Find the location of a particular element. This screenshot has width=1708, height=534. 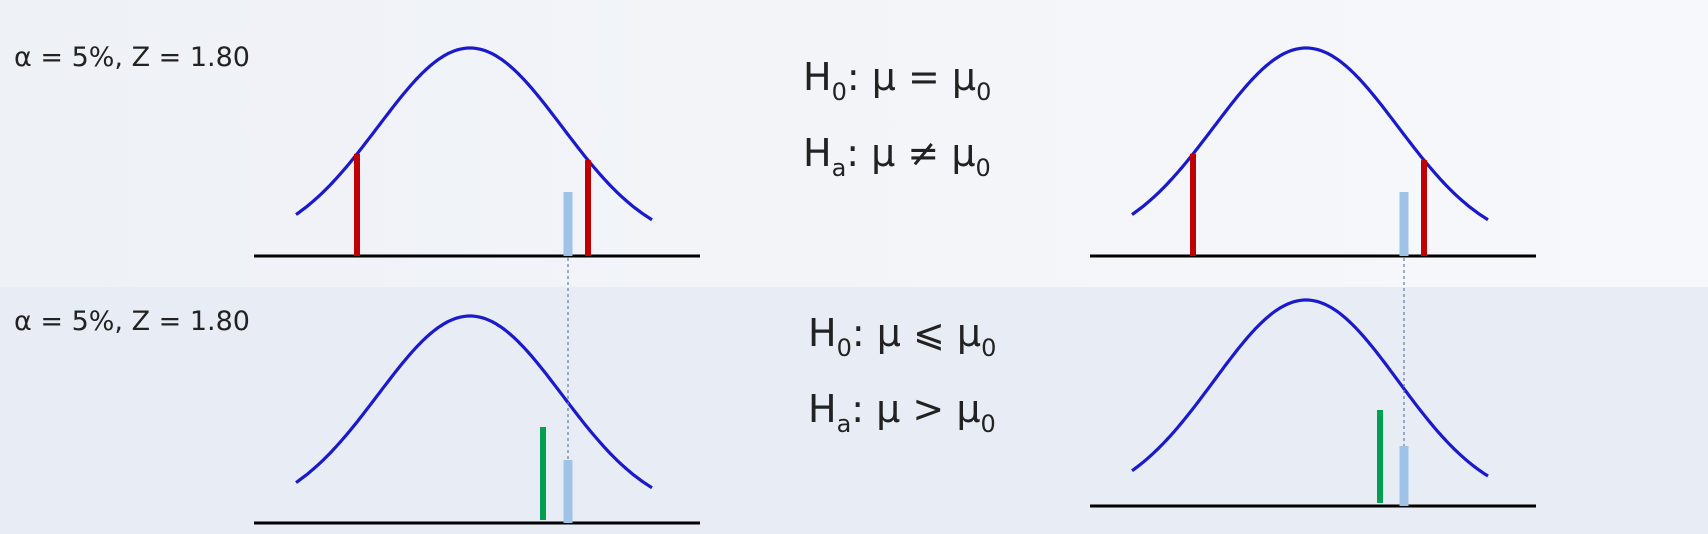

normal-curve-bottom-left is located at coordinates (474, 402).